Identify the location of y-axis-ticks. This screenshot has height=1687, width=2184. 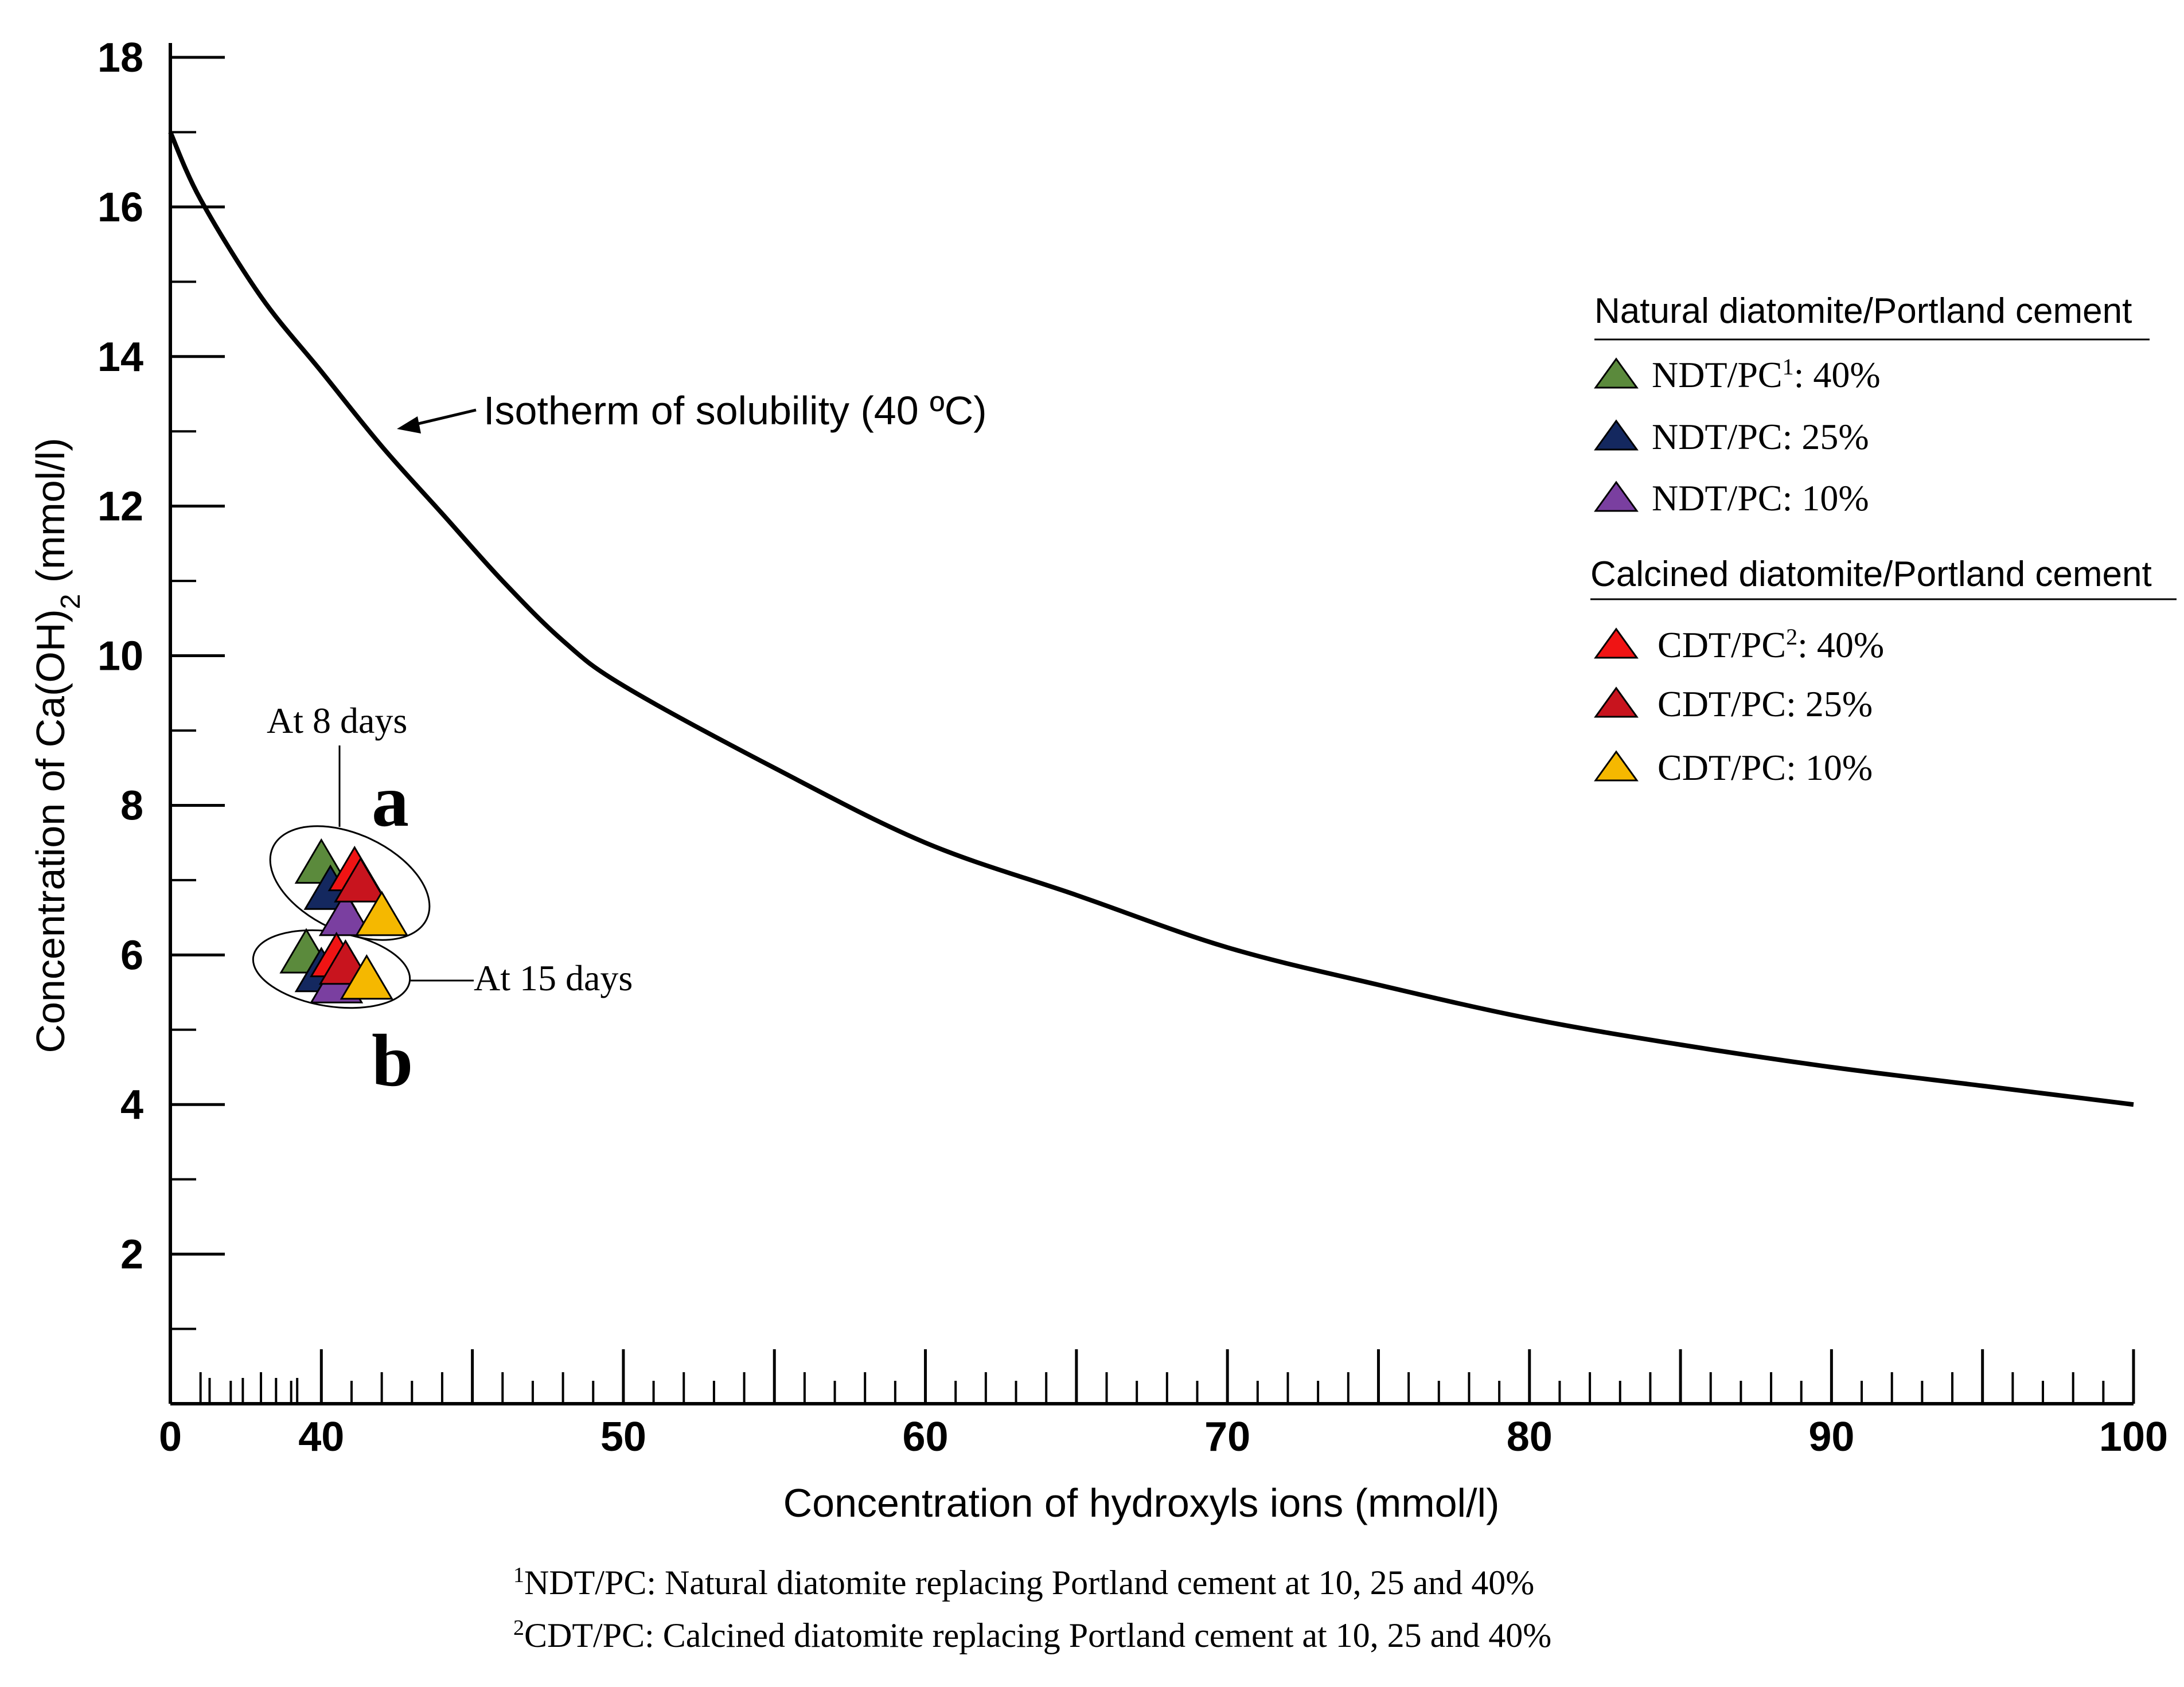
(197, 693).